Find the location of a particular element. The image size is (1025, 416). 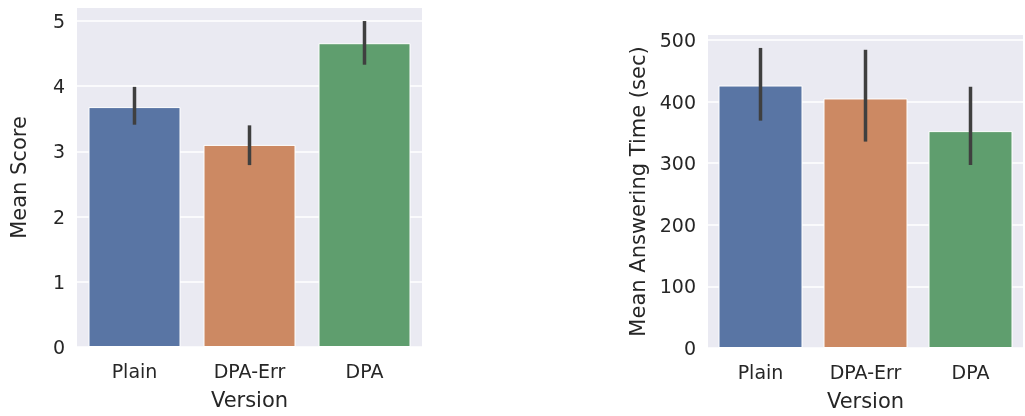

y-tick-label: 5 is located at coordinates (58, 21).